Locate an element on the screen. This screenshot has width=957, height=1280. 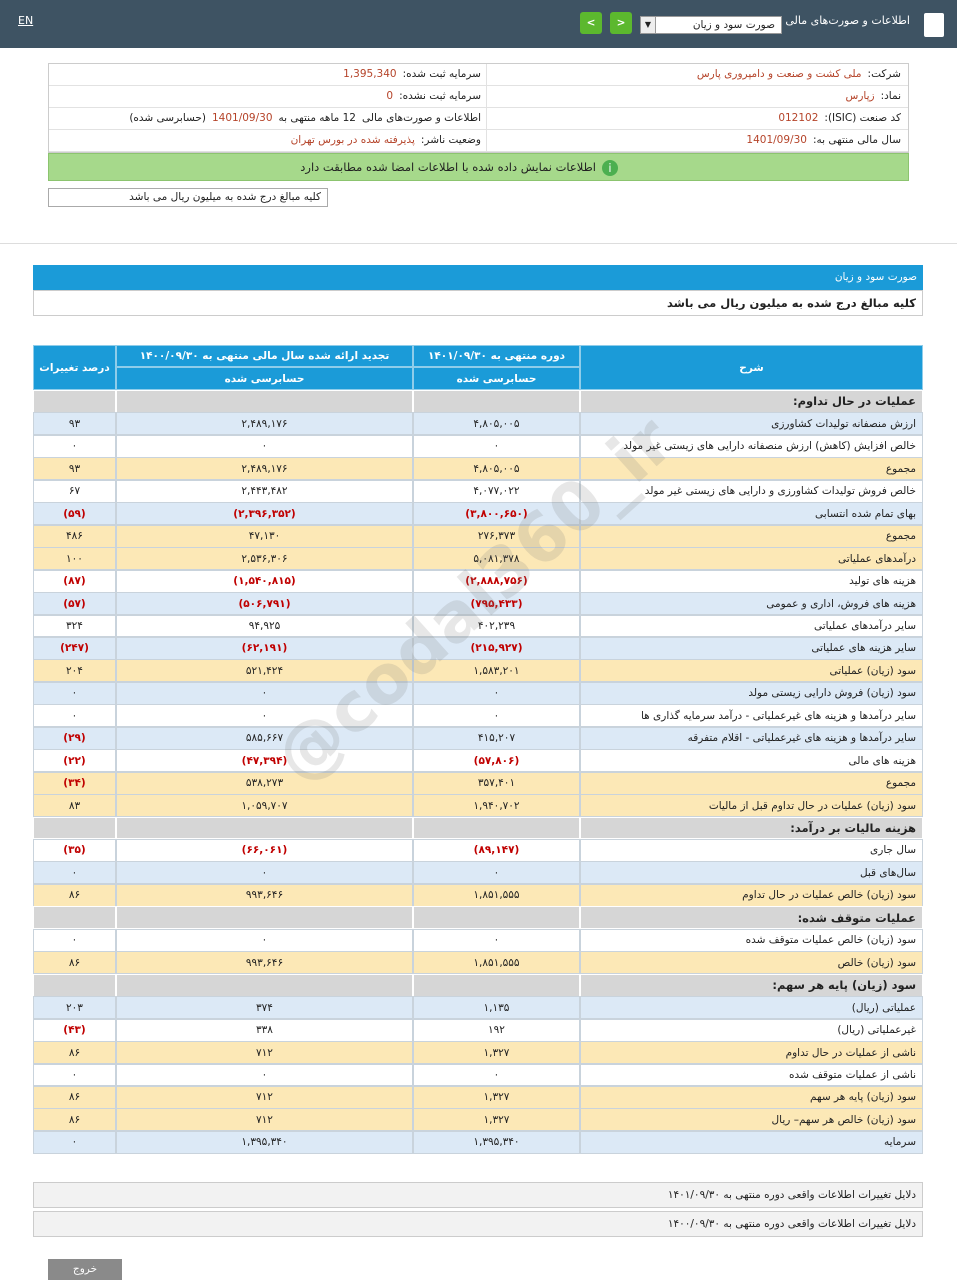
row-label: سال جاری is located at coordinates (751, 850).